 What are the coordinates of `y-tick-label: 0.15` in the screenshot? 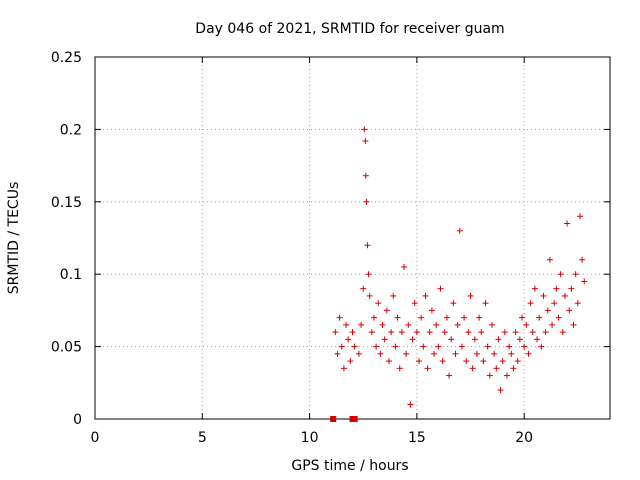 It's located at (66, 203).